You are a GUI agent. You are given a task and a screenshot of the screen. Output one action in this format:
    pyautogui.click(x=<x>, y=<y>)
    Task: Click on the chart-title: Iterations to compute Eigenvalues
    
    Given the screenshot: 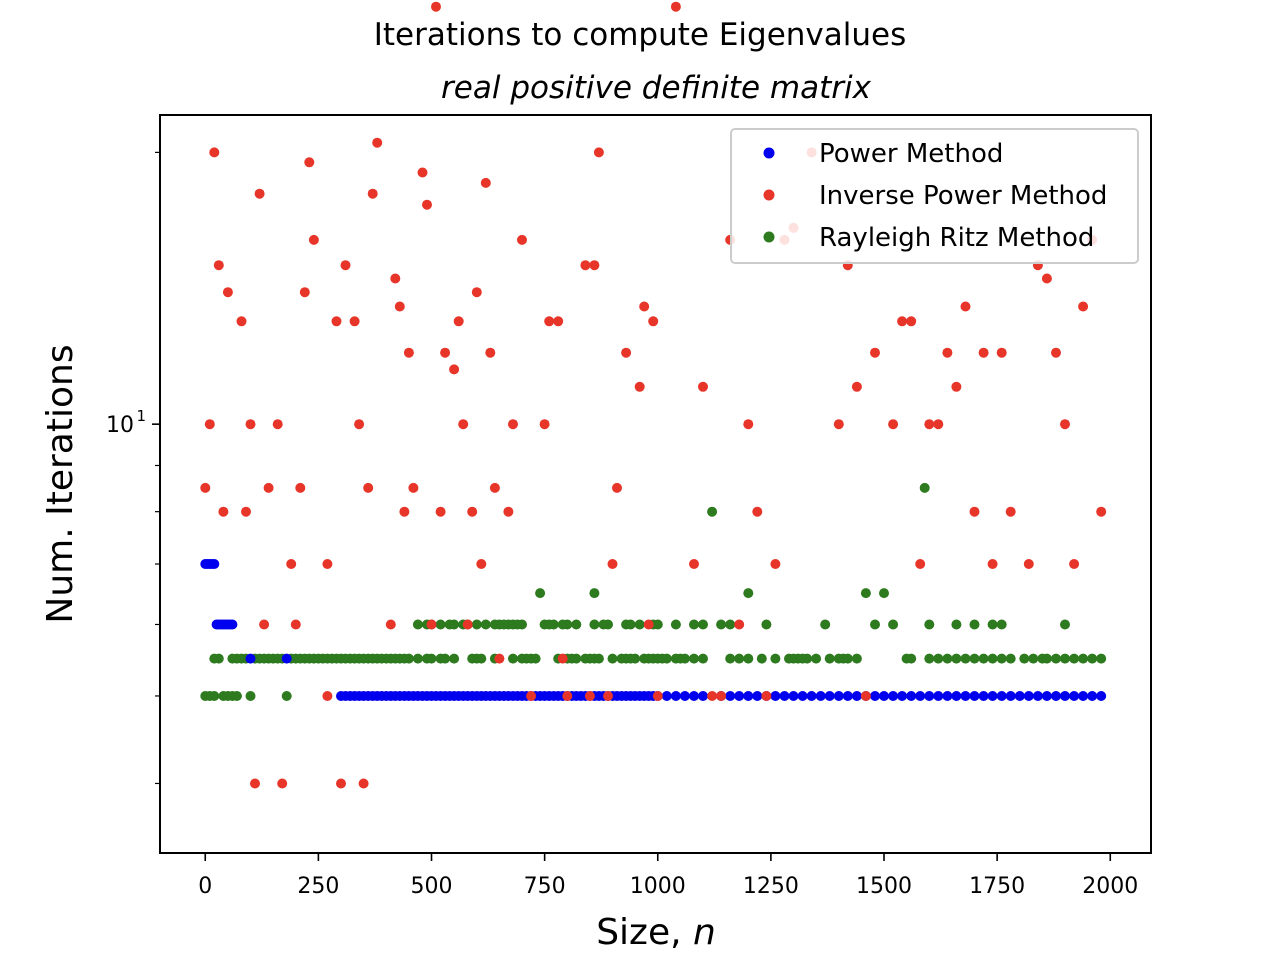 What is the action you would take?
    pyautogui.click(x=640, y=35)
    